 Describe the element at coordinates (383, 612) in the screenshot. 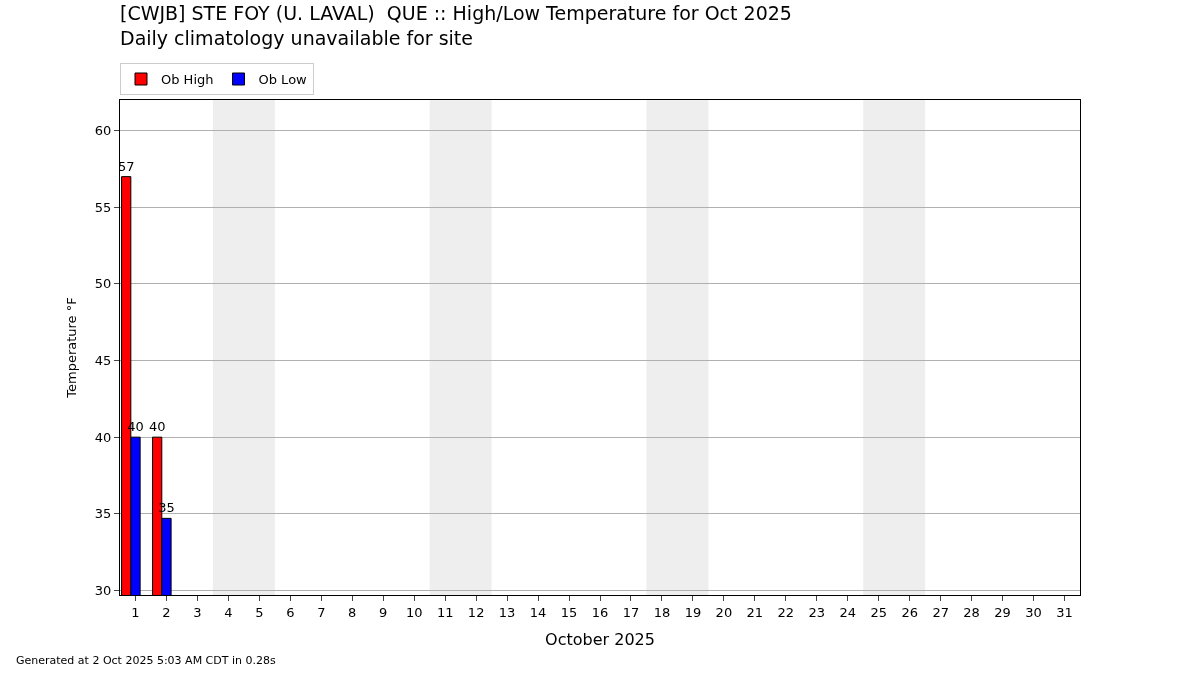

I see `x-tick-label: 9` at that location.